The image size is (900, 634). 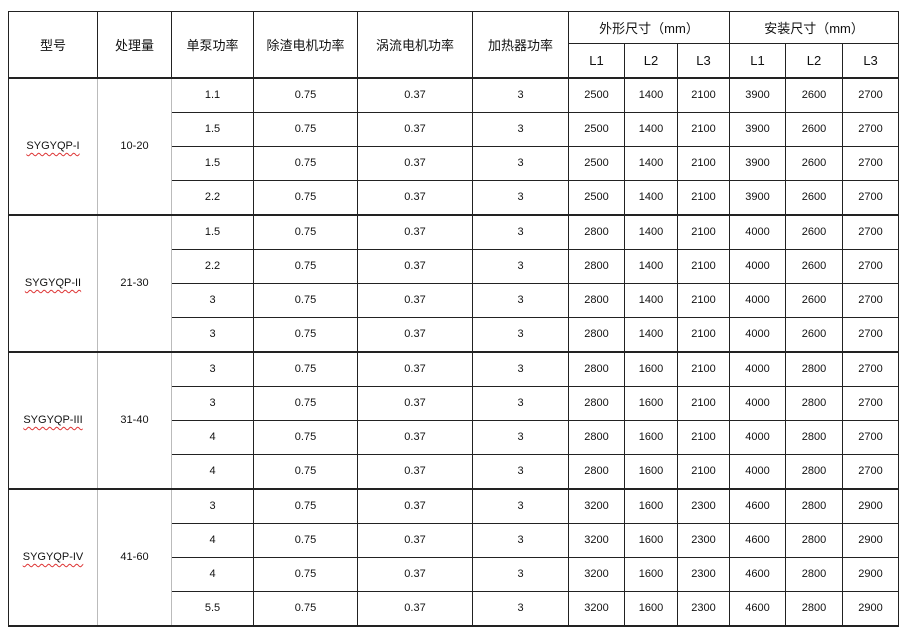 What do you see at coordinates (814, 27) in the screenshot?
I see `header-install-size: 安装尺寸（mm）` at bounding box center [814, 27].